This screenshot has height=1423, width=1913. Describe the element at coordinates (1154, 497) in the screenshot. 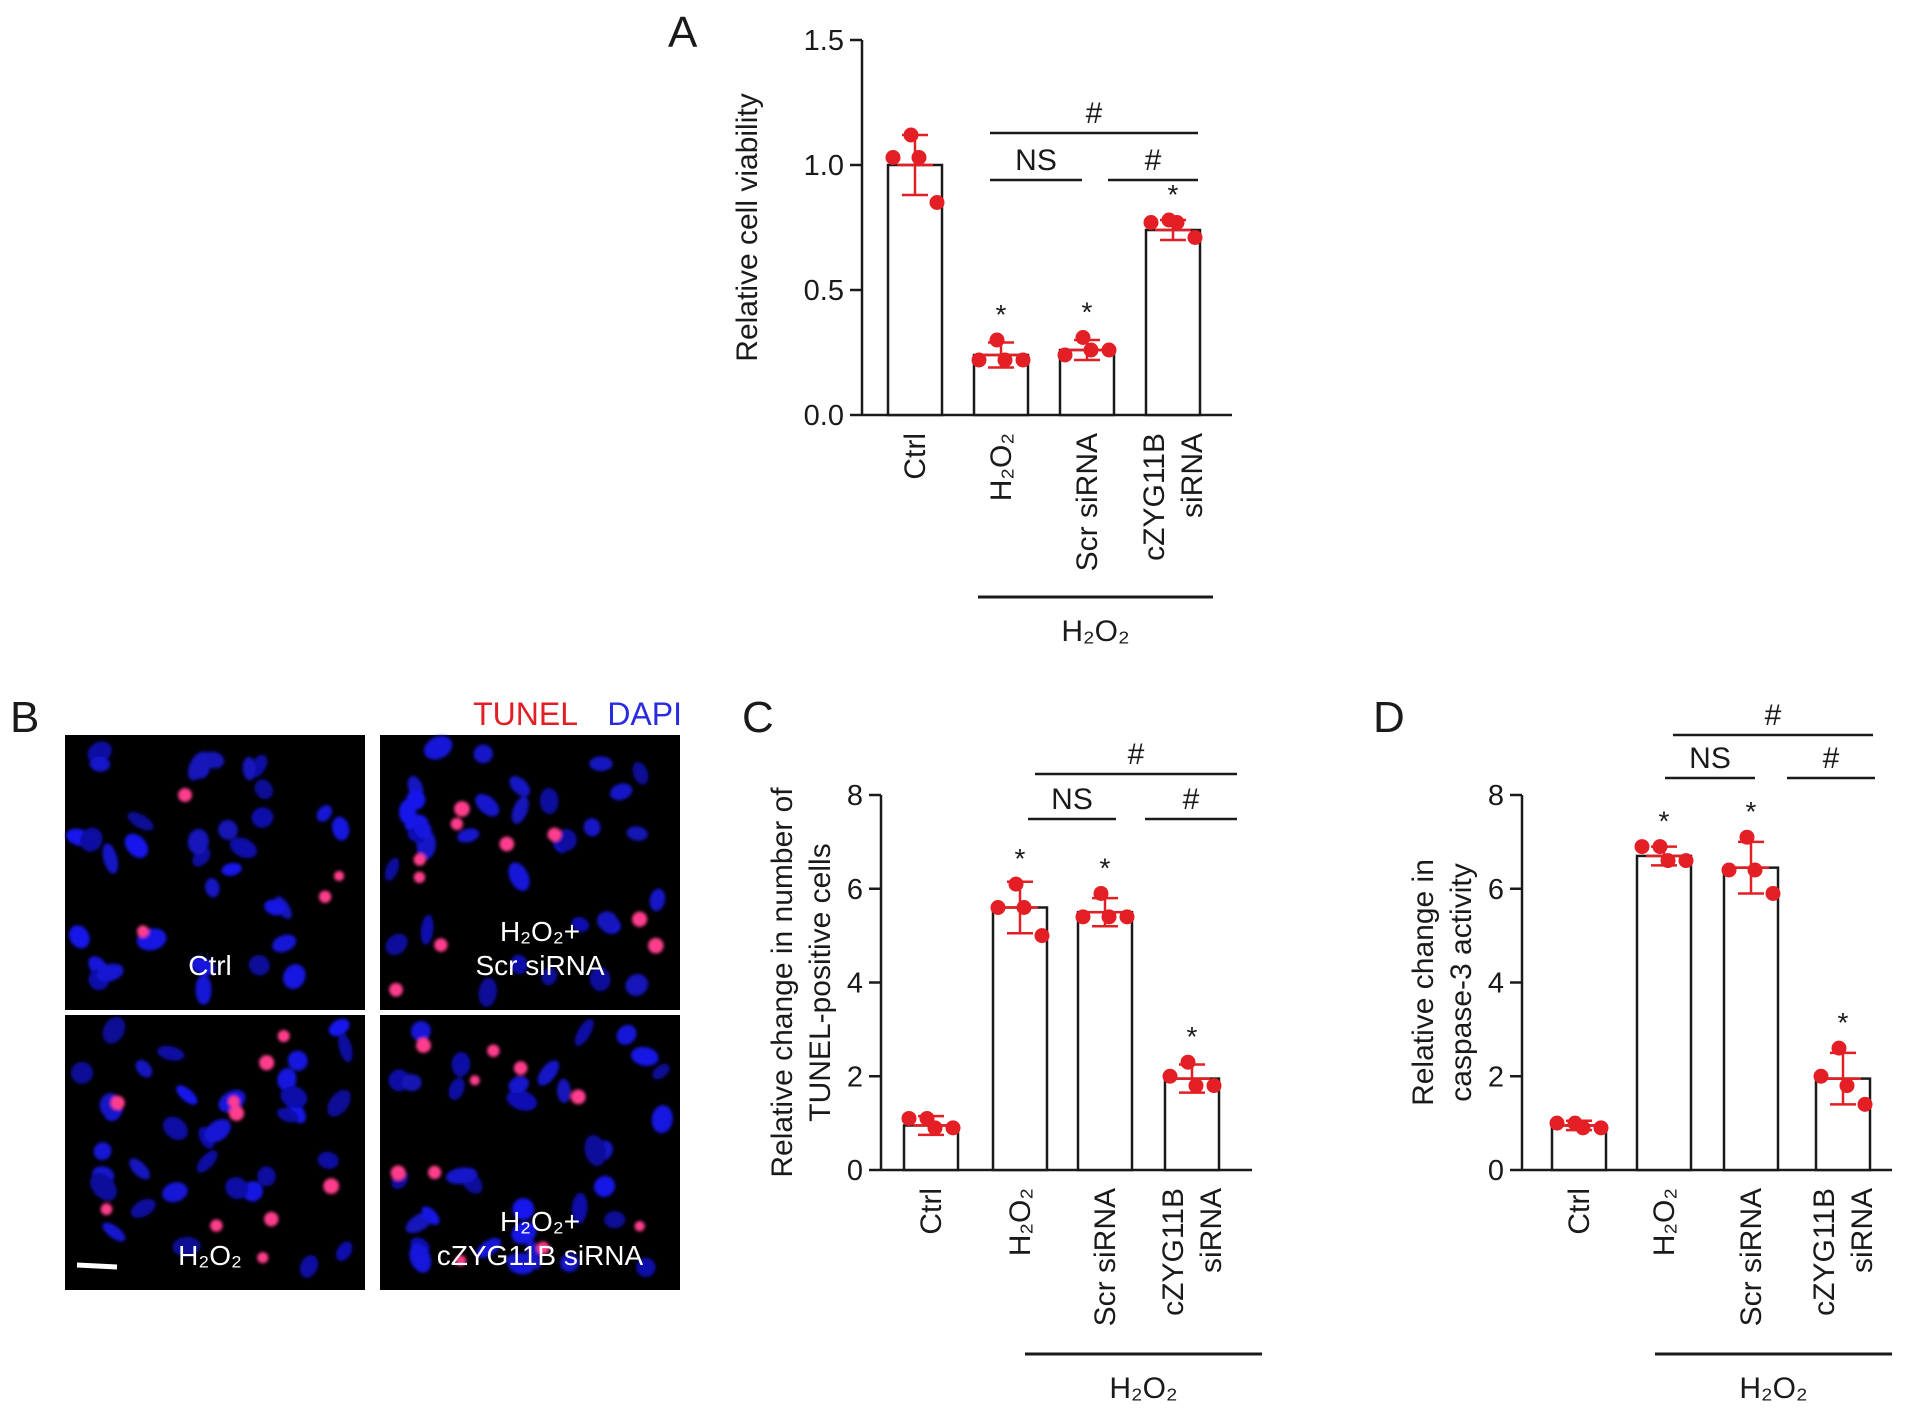

I see `x-tick-label: cZYG11B` at that location.